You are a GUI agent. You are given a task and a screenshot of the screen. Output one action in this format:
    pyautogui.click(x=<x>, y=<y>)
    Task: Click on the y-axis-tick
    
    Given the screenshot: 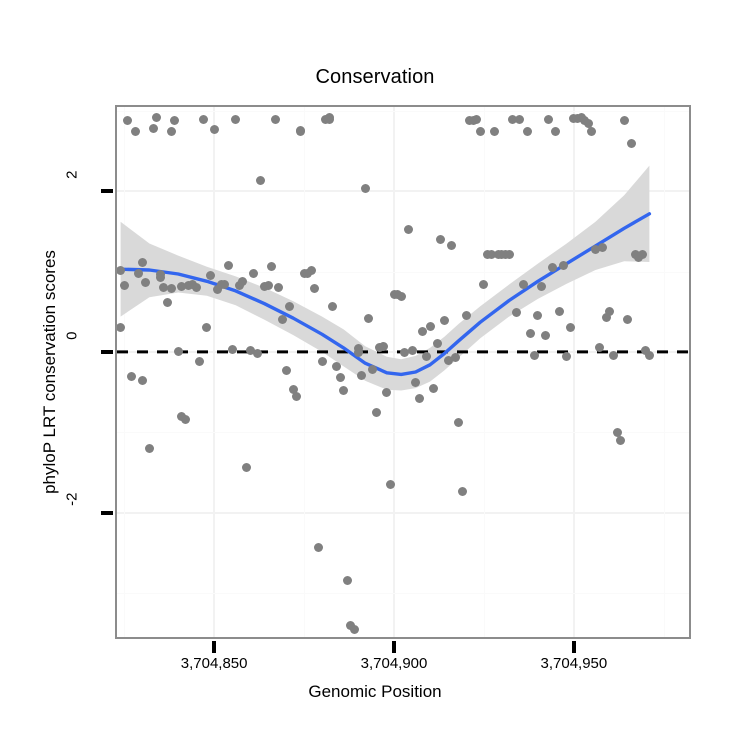 What is the action you would take?
    pyautogui.click(x=107, y=351)
    